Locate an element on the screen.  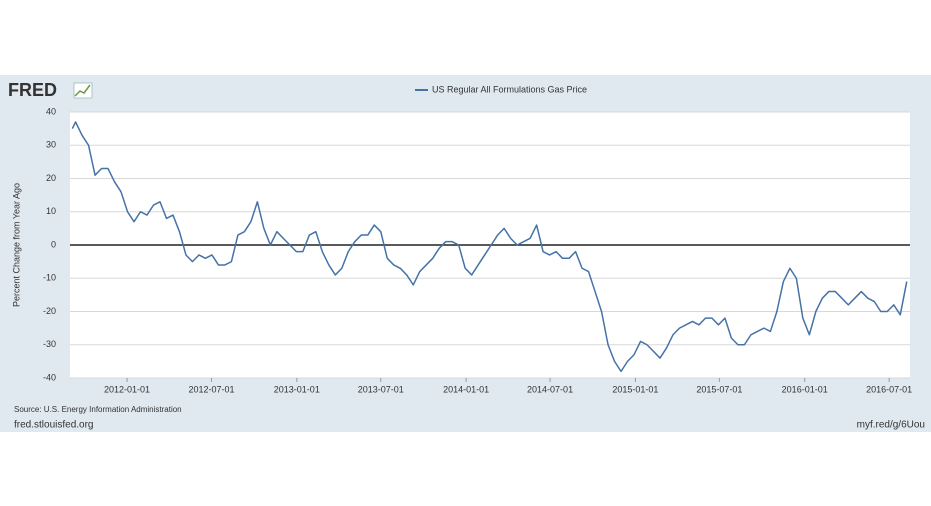
brand-logo: FRED is located at coordinates (32, 90).